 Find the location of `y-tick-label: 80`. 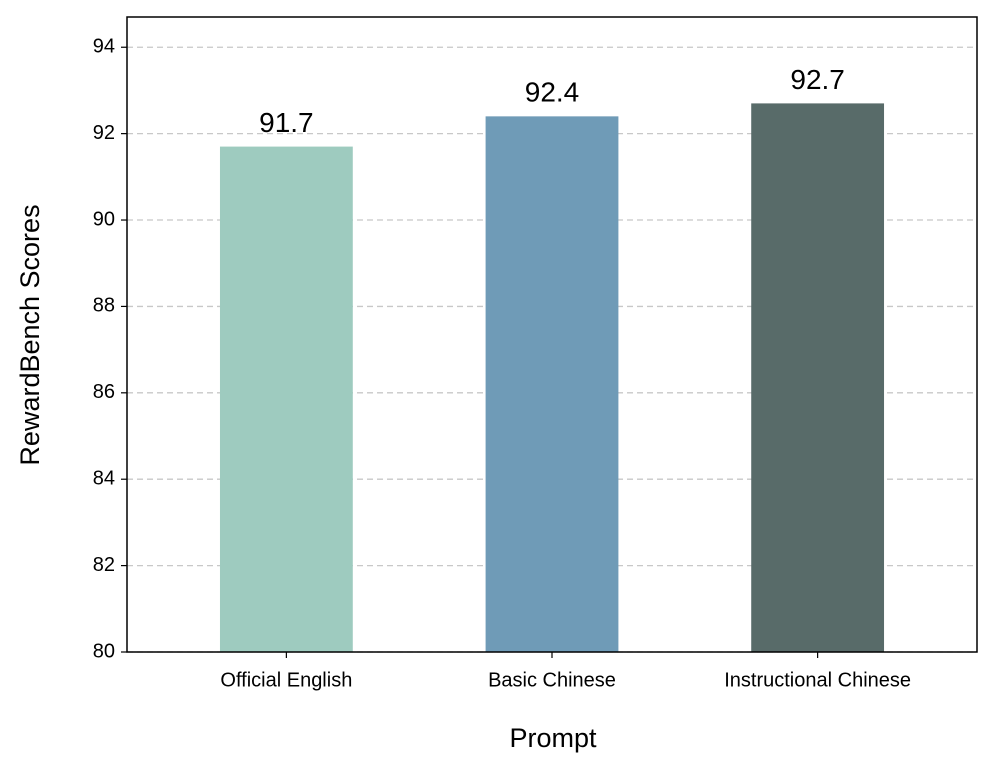

y-tick-label: 80 is located at coordinates (104, 651).